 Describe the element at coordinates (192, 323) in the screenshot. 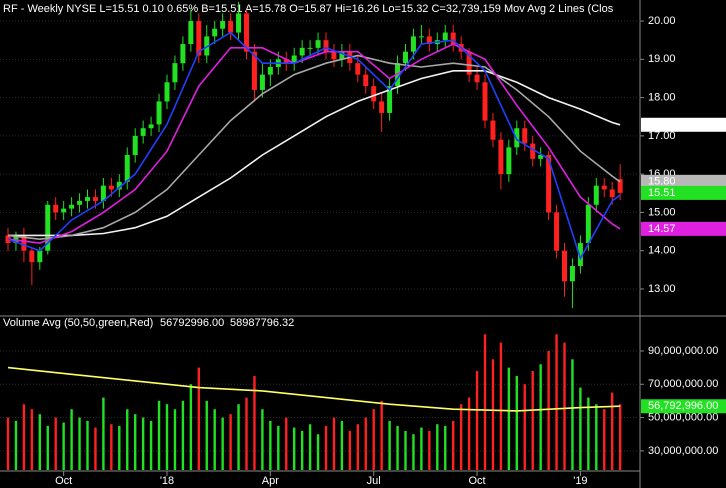

I see `volume-stat: 56792996.00` at that location.